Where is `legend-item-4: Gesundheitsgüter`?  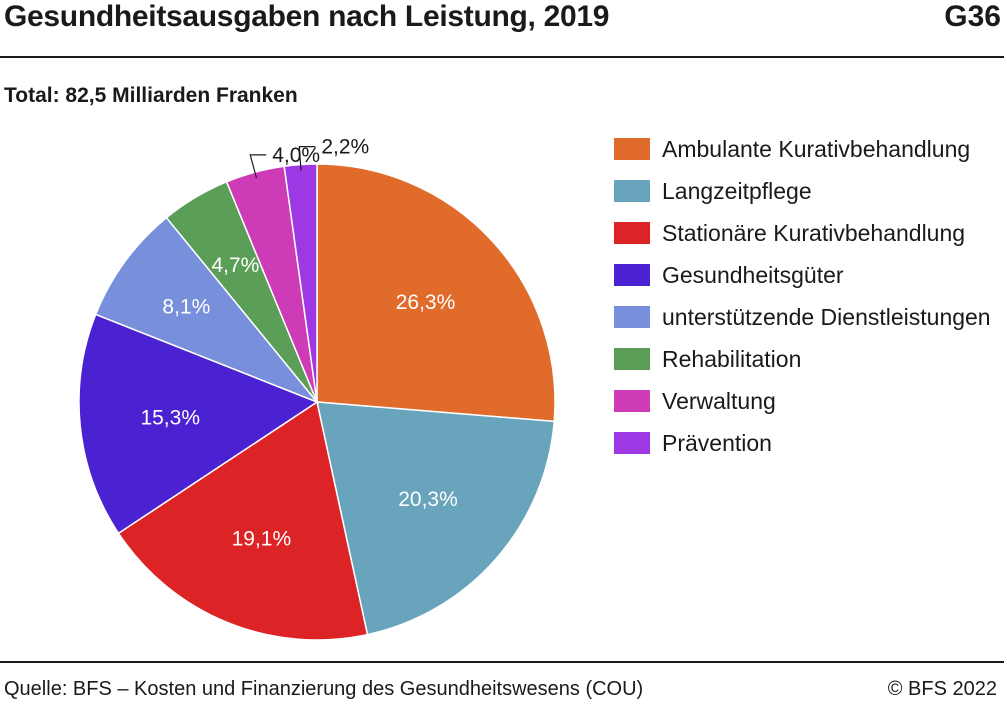 legend-item-4: Gesundheitsgüter is located at coordinates (810, 275).